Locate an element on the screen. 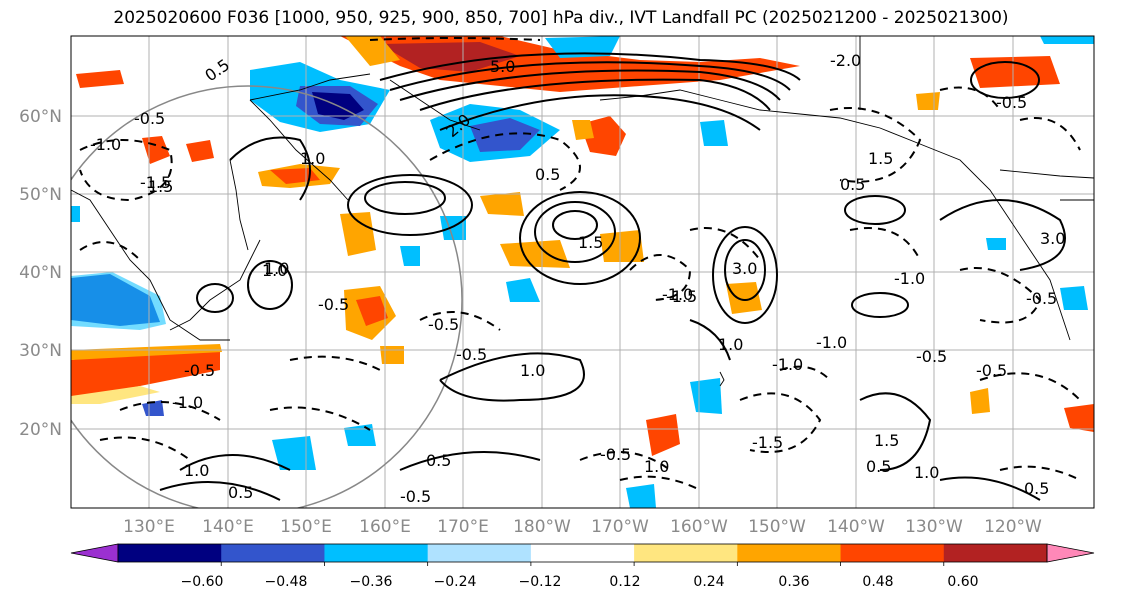 Image resolution: width=1122 pixels, height=601 pixels. colorbar-tick-label: 0.60 is located at coordinates (962, 582).